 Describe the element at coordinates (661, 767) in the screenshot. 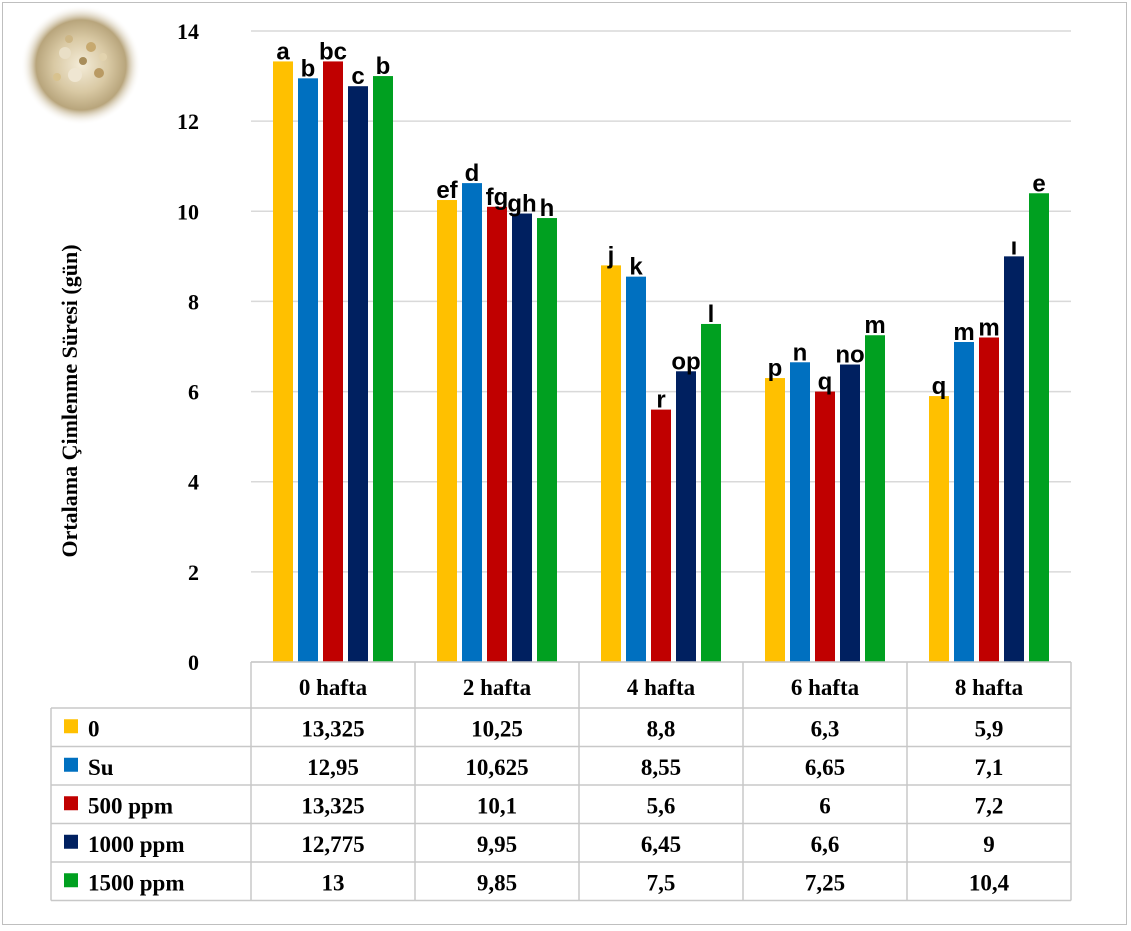

I see `table-cell-value: 8,55` at that location.